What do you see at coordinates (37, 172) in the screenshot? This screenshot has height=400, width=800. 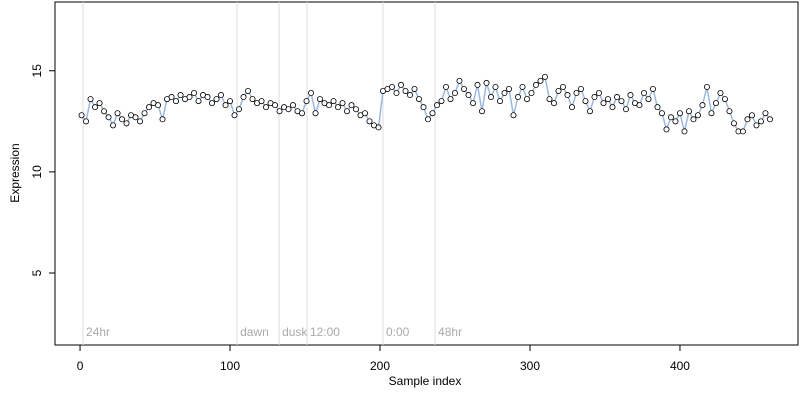 I see `y-tick-label: 10` at bounding box center [37, 172].